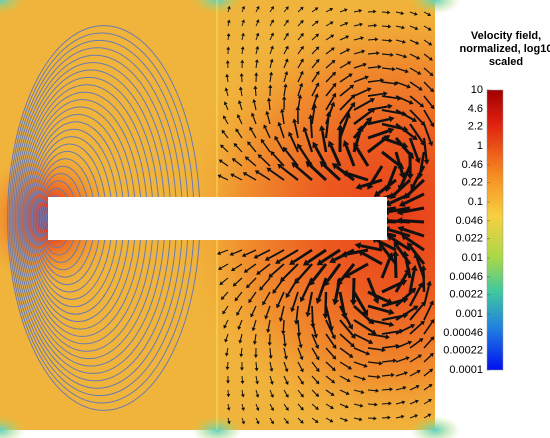 Image resolution: width=550 pixels, height=438 pixels. I want to click on colorbar-tick-label: 0.046, so click(469, 221).